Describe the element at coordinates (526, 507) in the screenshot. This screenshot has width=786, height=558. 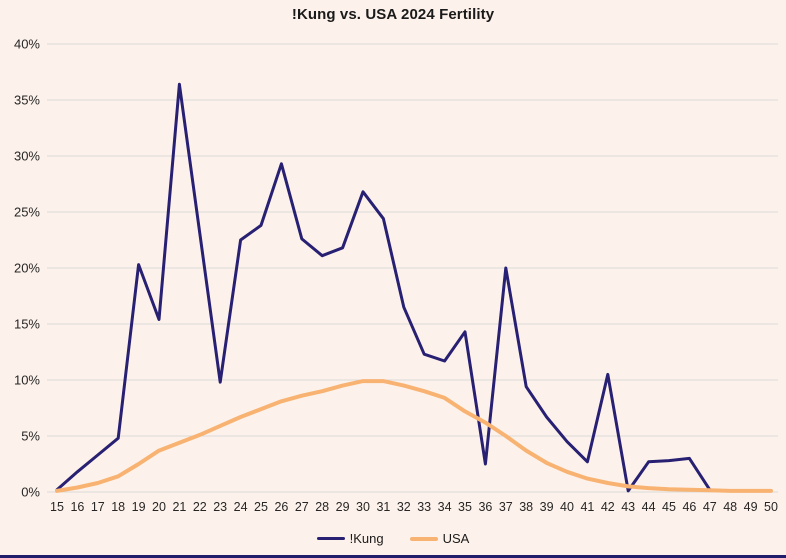
I see `x-tick-label: 38` at that location.